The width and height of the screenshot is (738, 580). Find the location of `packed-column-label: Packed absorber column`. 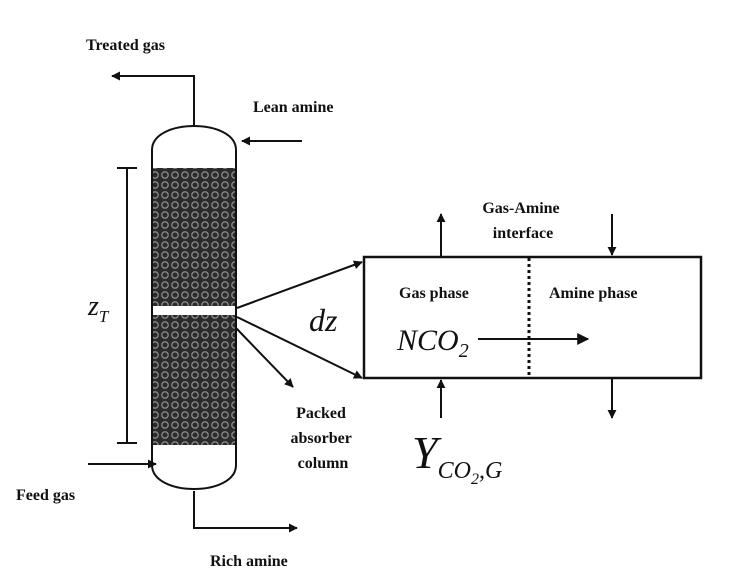

packed-column-label: Packed absorber column is located at coordinates (322, 438).